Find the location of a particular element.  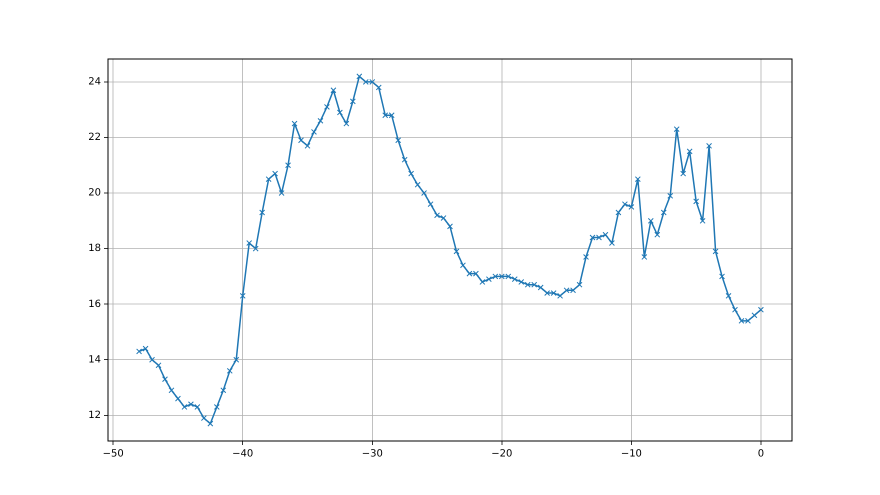

x-tick-label: −50 is located at coordinates (113, 454).